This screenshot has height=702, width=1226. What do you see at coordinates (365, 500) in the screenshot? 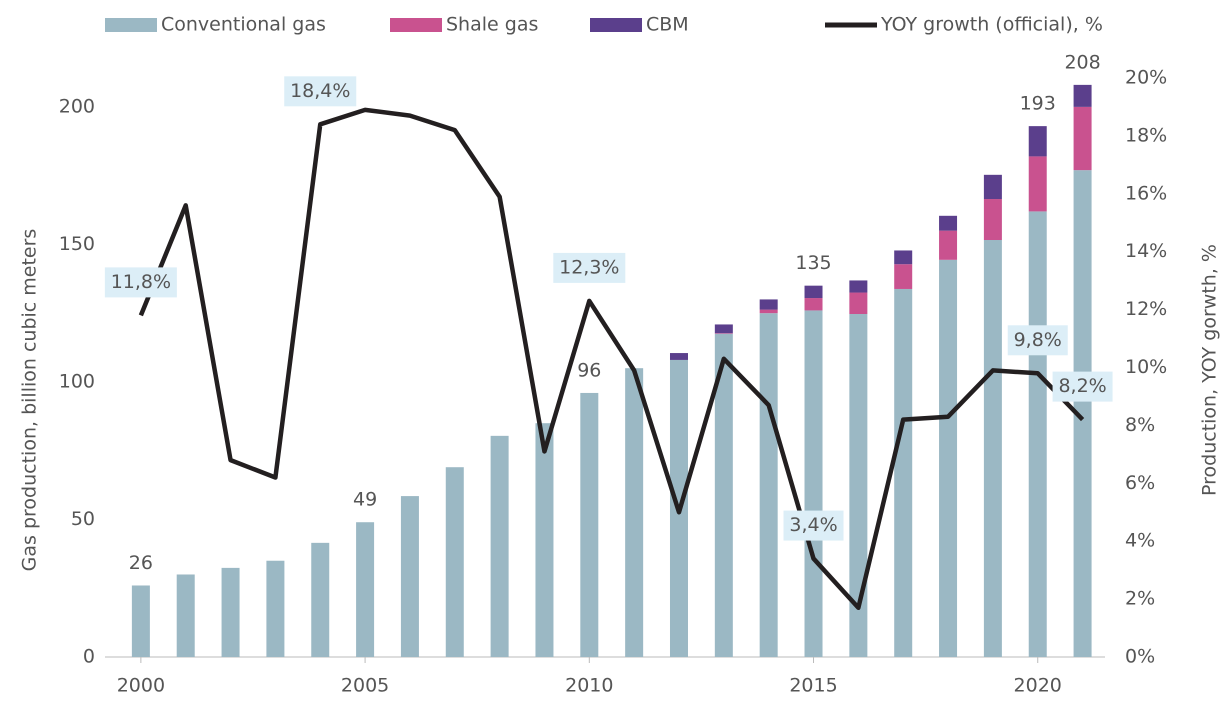
I see `total-label: 49` at bounding box center [365, 500].